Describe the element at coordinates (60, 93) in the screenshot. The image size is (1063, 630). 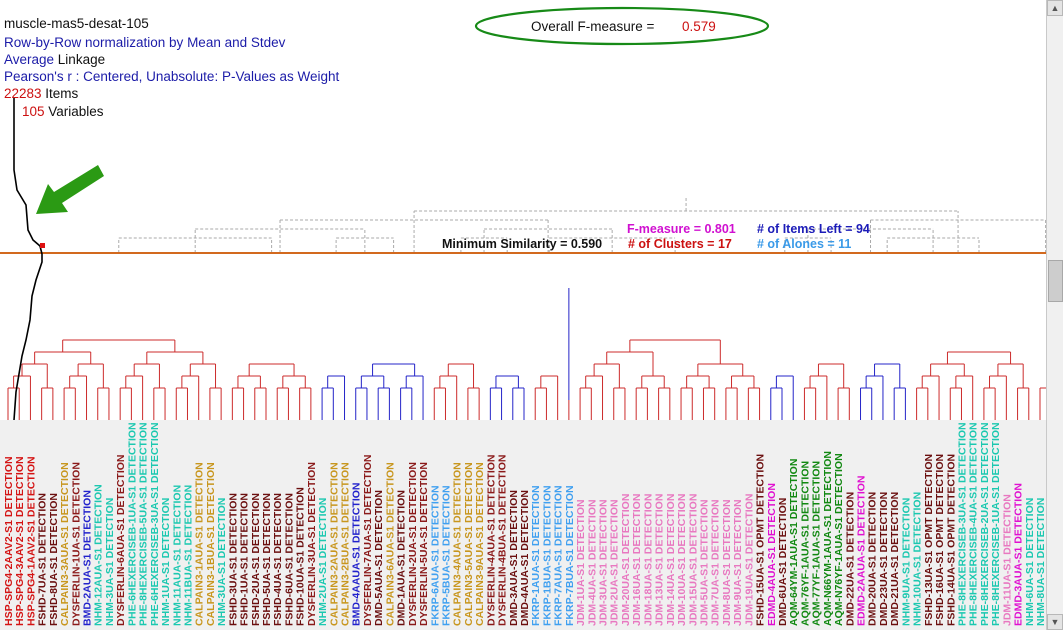
I see `items-label: Items` at that location.